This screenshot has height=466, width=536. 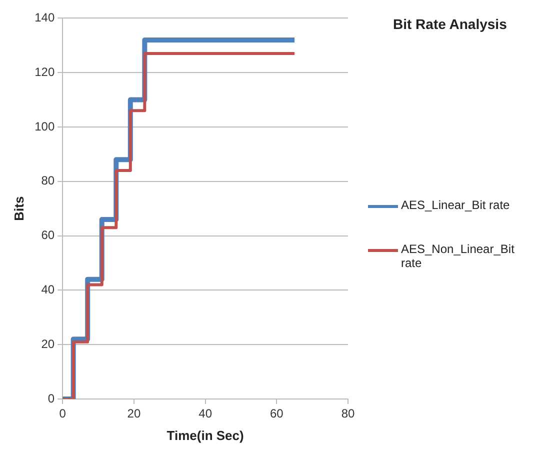 What do you see at coordinates (348, 413) in the screenshot?
I see `x-tick-label: 80` at bounding box center [348, 413].